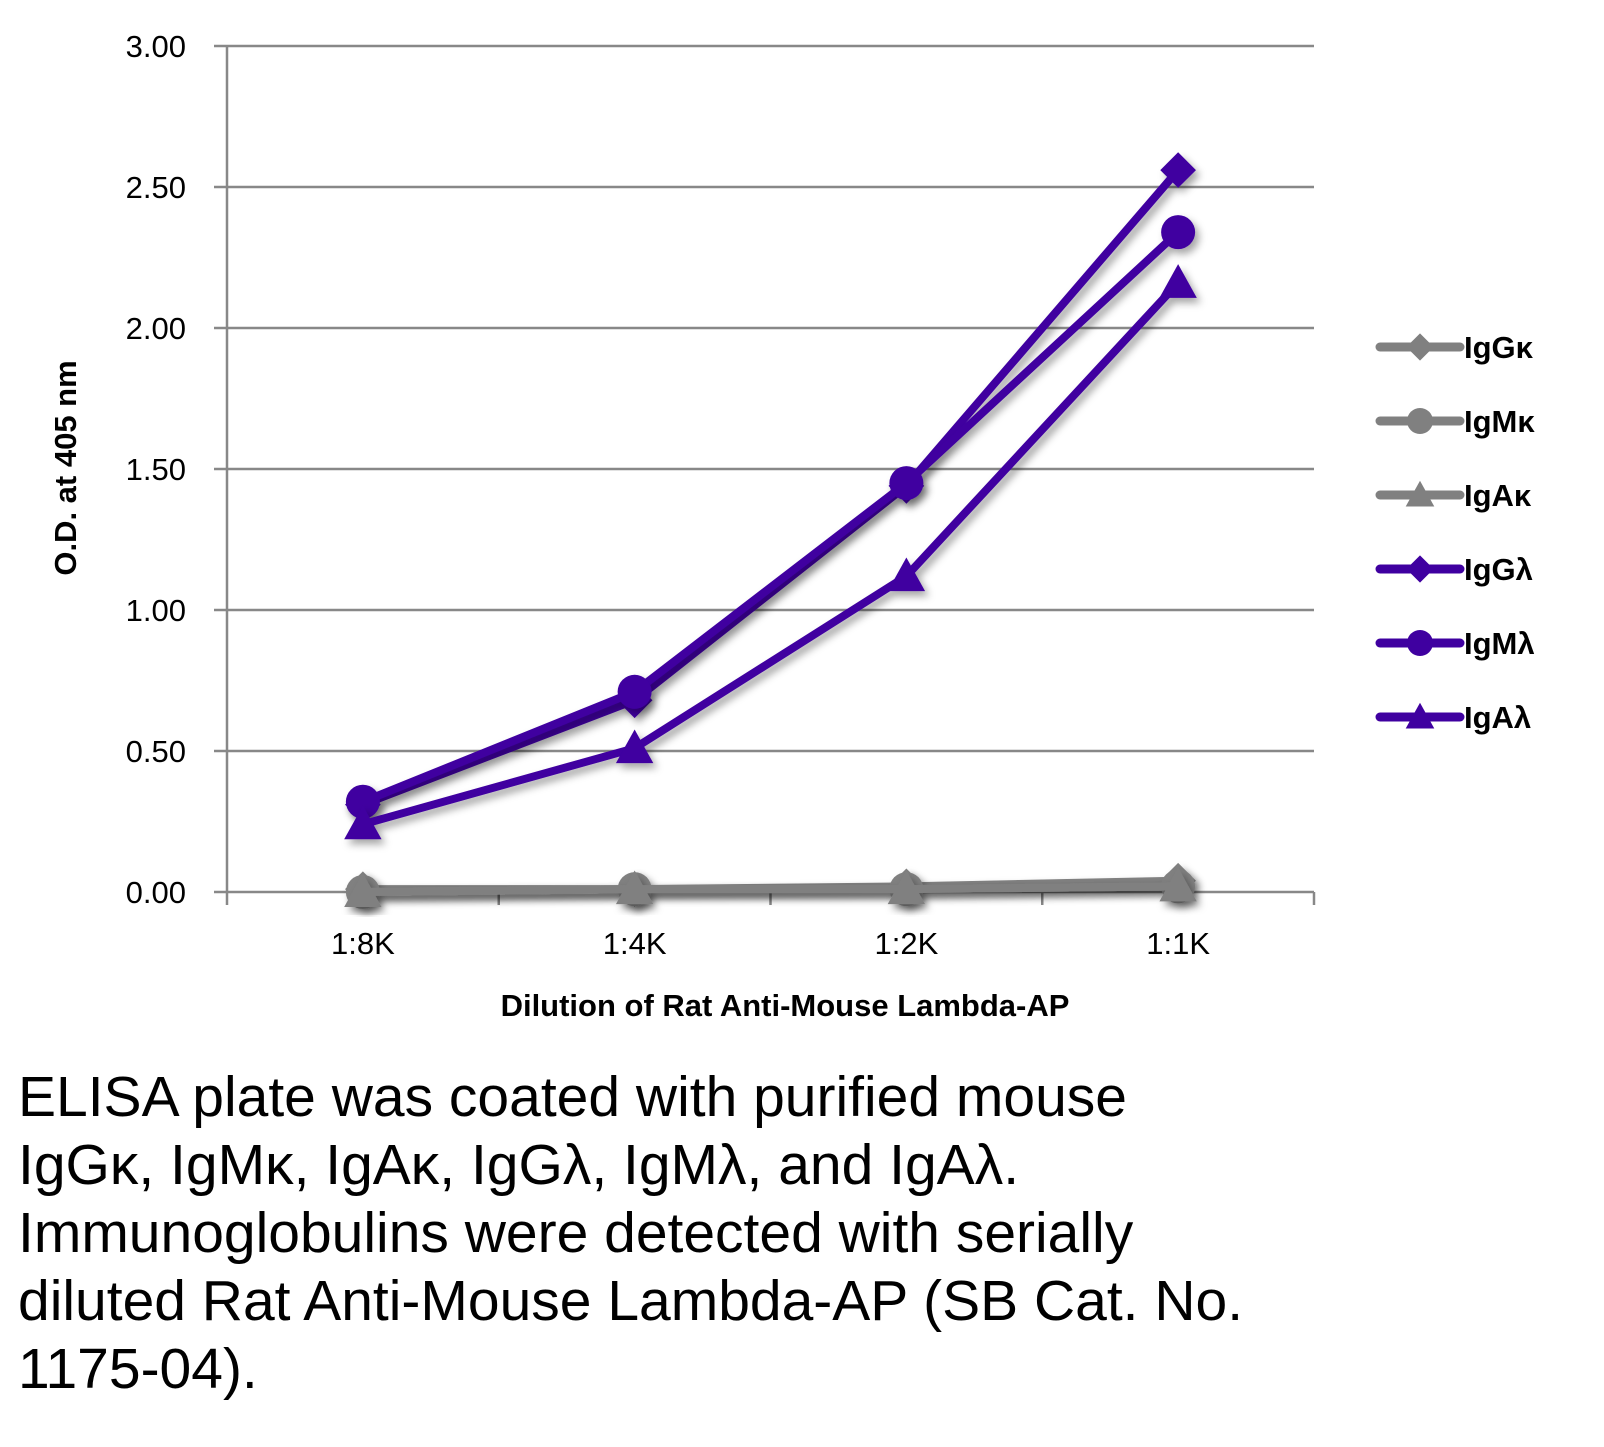 The image size is (1604, 1447). What do you see at coordinates (1497, 717) in the screenshot?
I see `legend-label: IgAλ` at bounding box center [1497, 717].